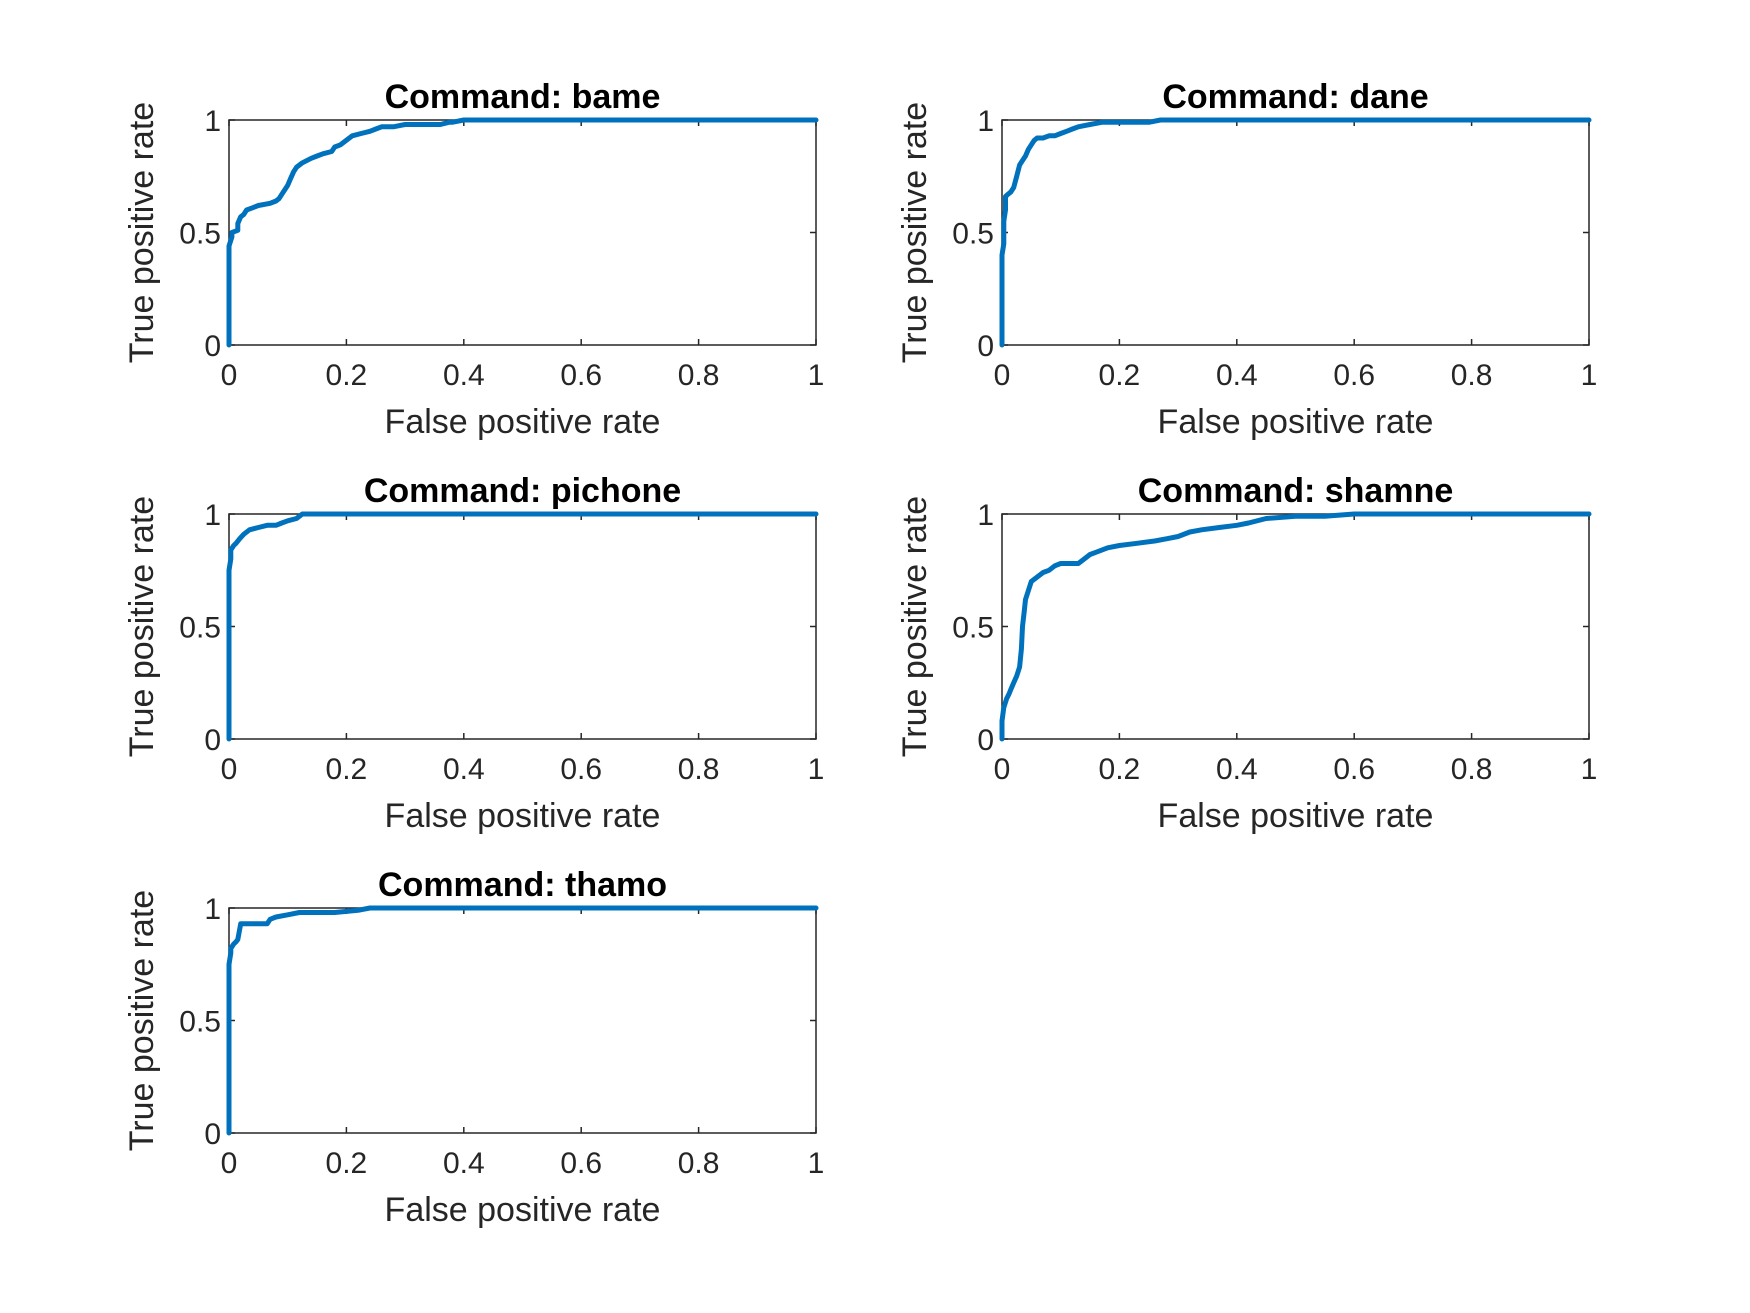 The height and width of the screenshot is (1313, 1750). Describe the element at coordinates (1296, 491) in the screenshot. I see `chart-title: Command: shamne` at that location.